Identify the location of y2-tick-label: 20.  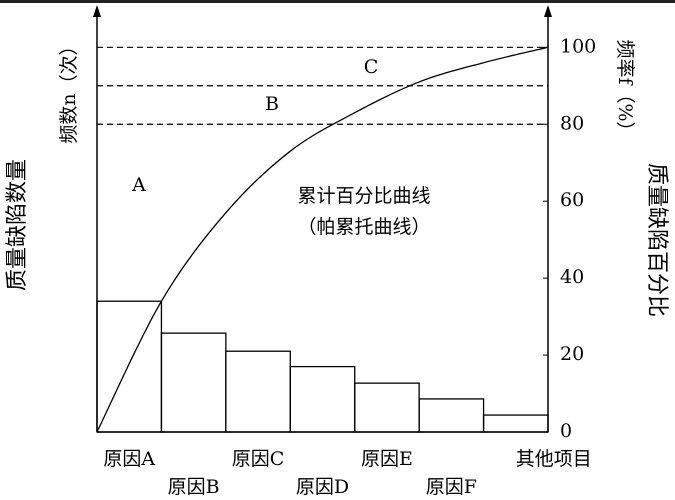
(572, 354).